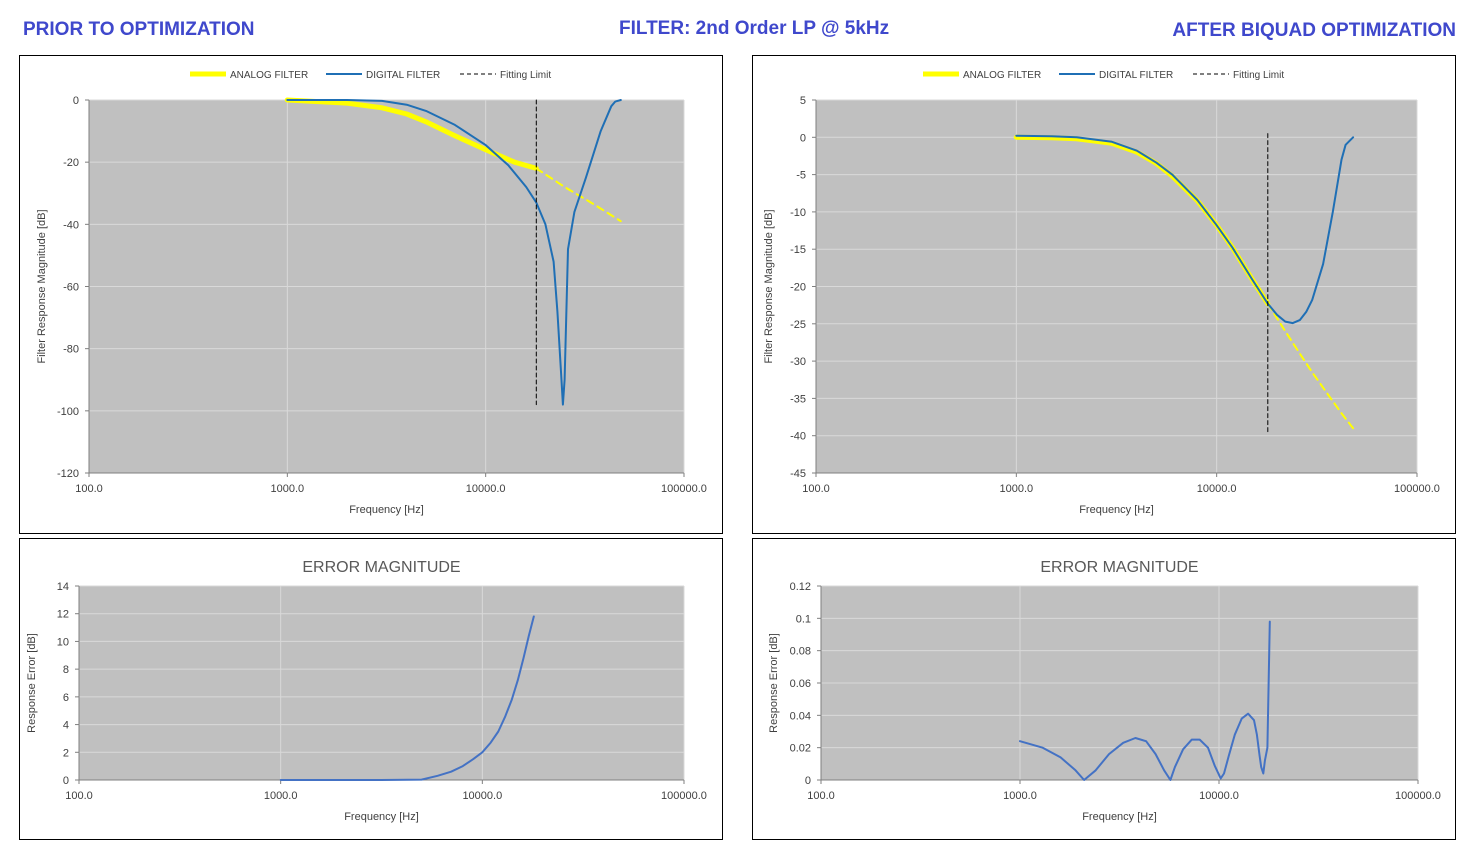 This screenshot has width=1475, height=855. I want to click on y-tick-label: 0.04, so click(800, 716).